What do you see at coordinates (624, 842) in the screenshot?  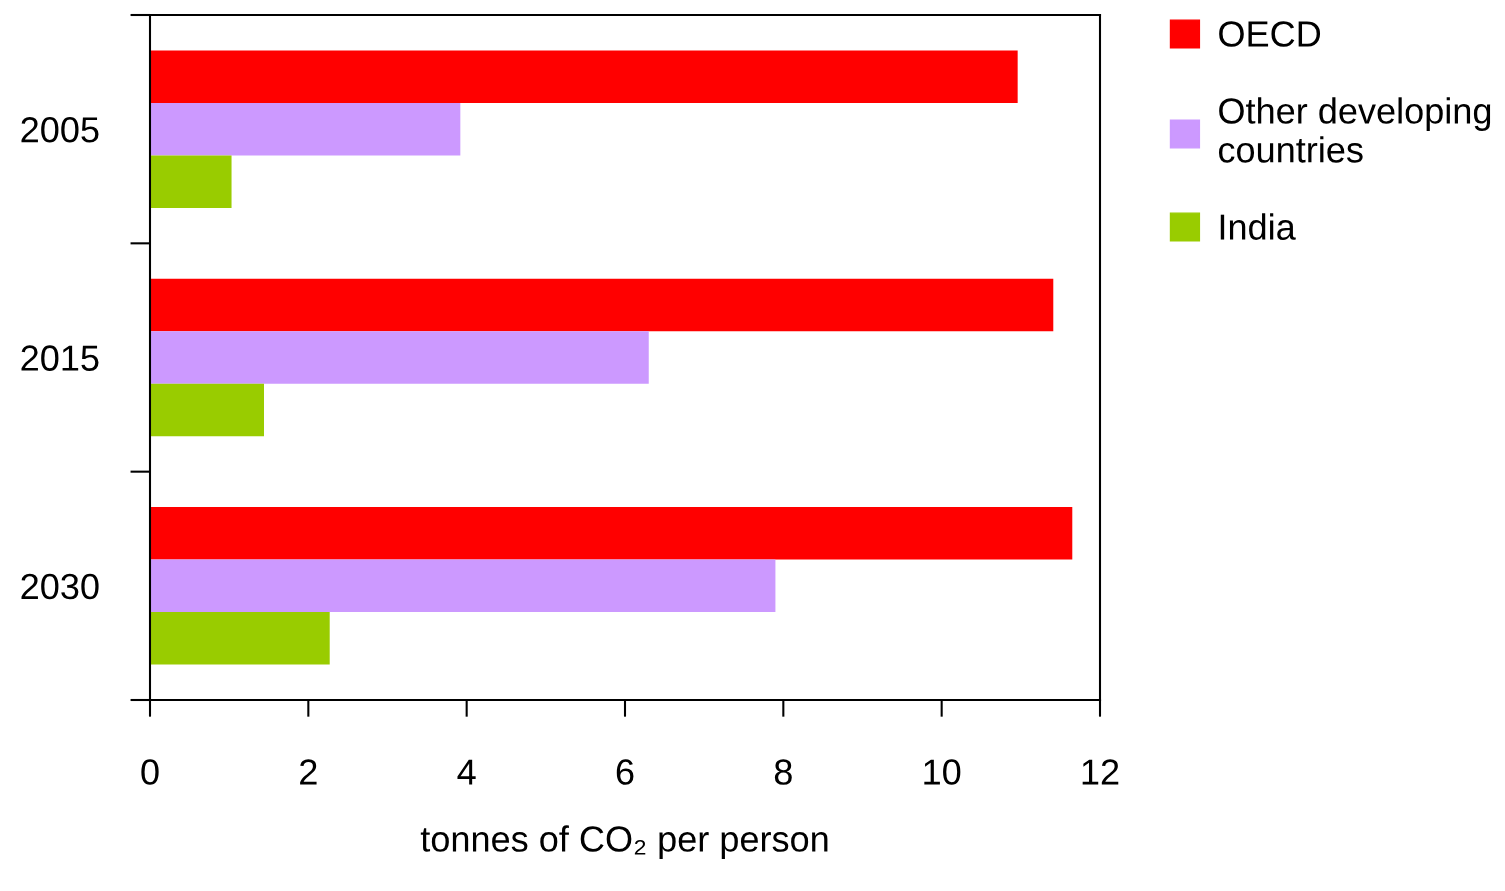 I see `x-axis-title: tonnes of CO₂ per person` at bounding box center [624, 842].